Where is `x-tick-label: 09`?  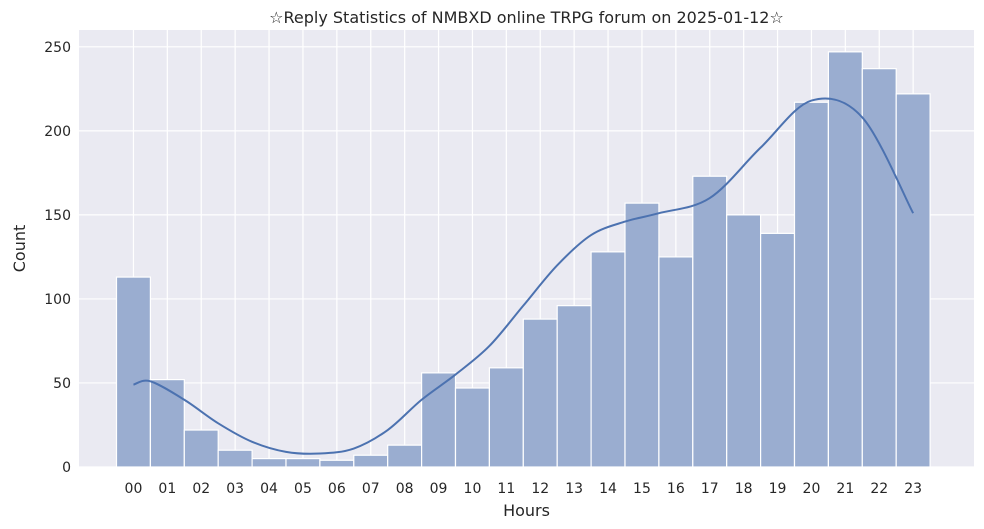 x-tick-label: 09 is located at coordinates (439, 489).